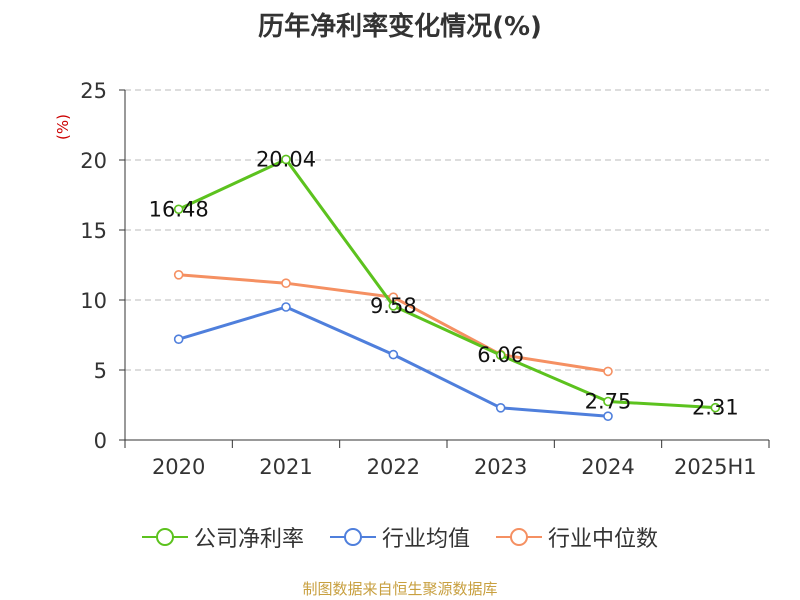 This screenshot has height=600, width=800. Describe the element at coordinates (393, 467) in the screenshot. I see `x-tick-label: 2022` at that location.